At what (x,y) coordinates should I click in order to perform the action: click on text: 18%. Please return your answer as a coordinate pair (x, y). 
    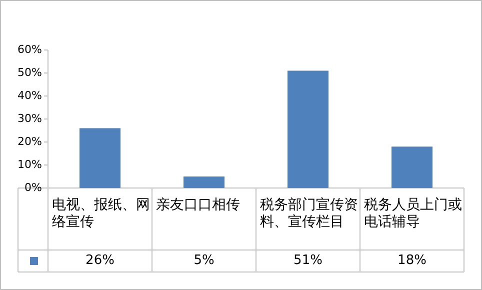
    Looking at the image, I should click on (412, 260).